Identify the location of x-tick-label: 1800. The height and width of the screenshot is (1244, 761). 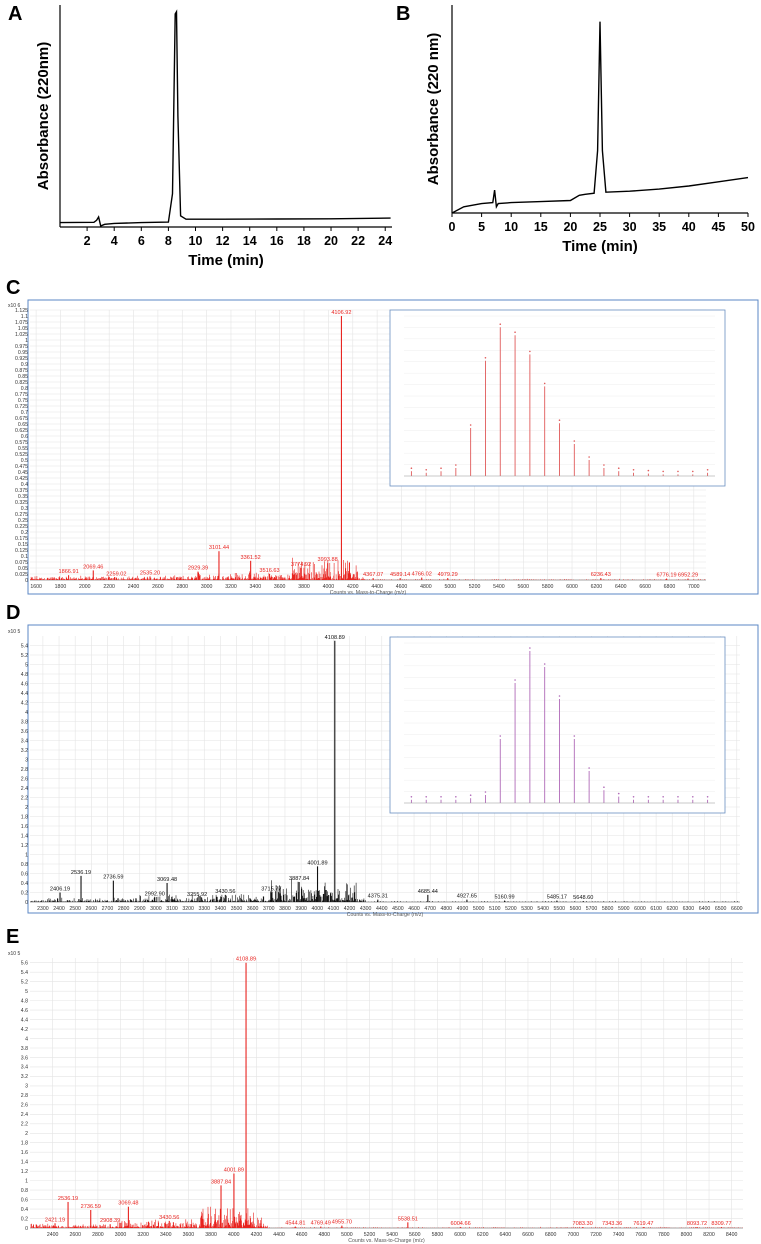
(61, 587).